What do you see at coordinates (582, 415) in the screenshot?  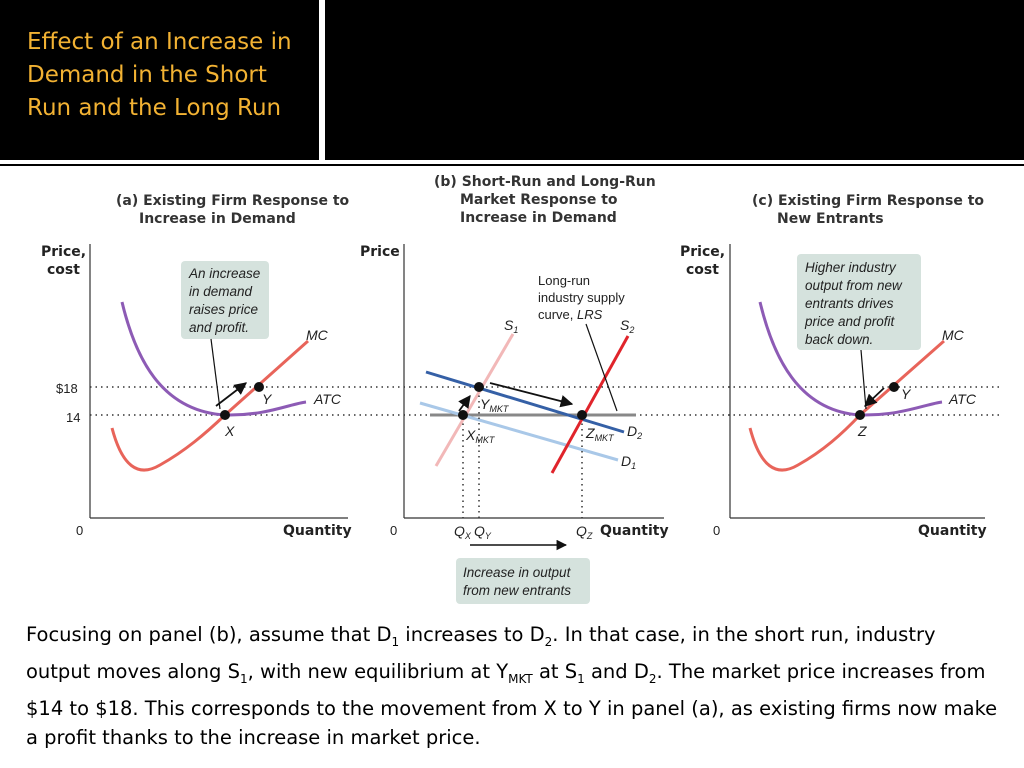 I see `panel-b-point-z-mkt` at bounding box center [582, 415].